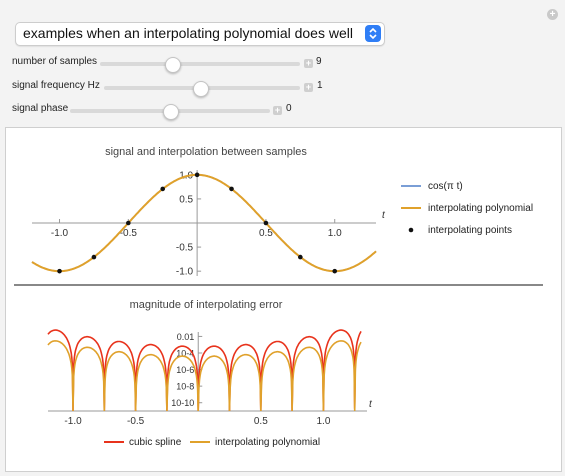 This screenshot has width=565, height=476. Describe the element at coordinates (55, 61) in the screenshot. I see `samples-label: number of samples` at that location.